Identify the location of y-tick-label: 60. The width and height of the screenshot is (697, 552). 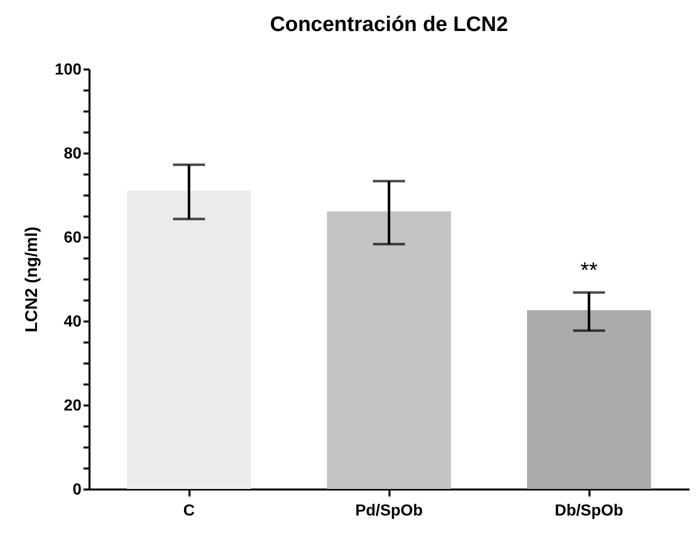
(73, 238).